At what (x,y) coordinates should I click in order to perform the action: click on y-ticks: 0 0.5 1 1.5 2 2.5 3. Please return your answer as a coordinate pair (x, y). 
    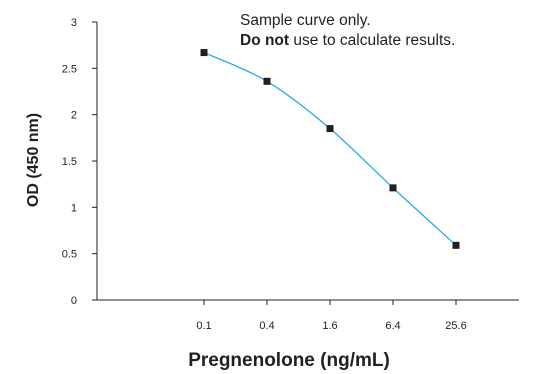
    Looking at the image, I should click on (79, 162).